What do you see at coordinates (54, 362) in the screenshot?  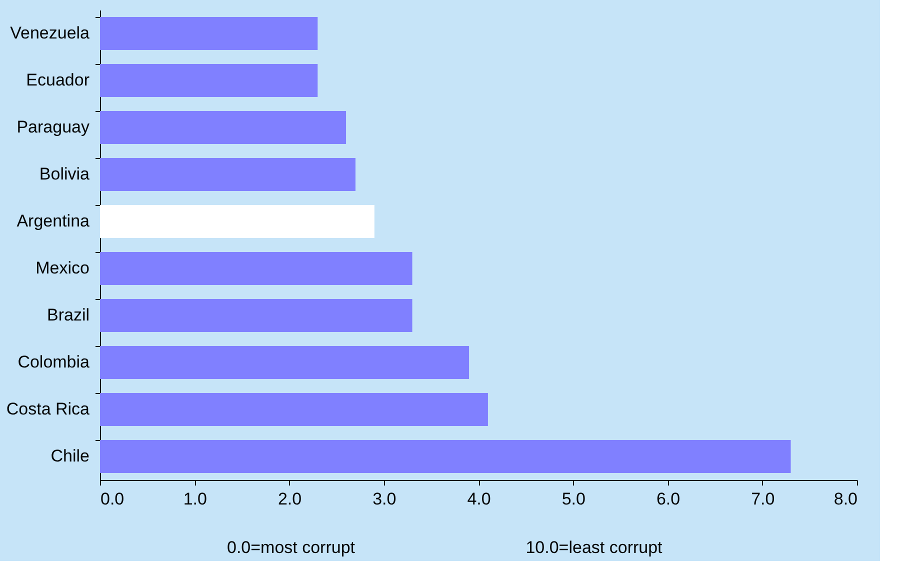 I see `y-tick-label: Colombia` at bounding box center [54, 362].